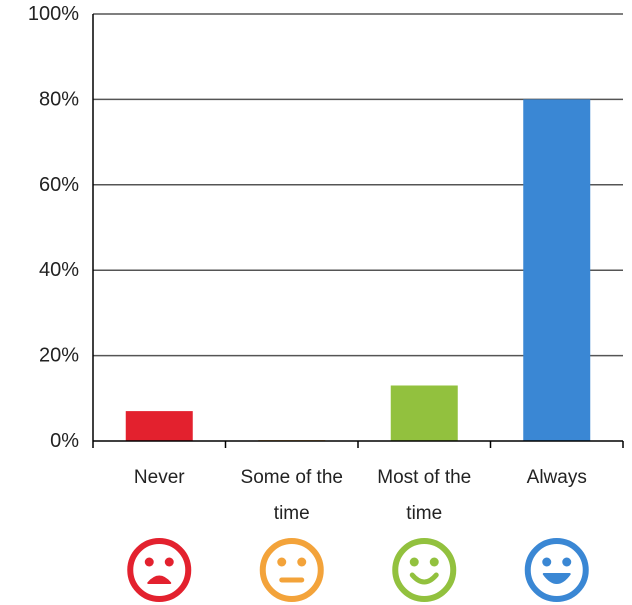 The height and width of the screenshot is (605, 632). What do you see at coordinates (424, 570) in the screenshot?
I see `smile-face-icon` at bounding box center [424, 570].